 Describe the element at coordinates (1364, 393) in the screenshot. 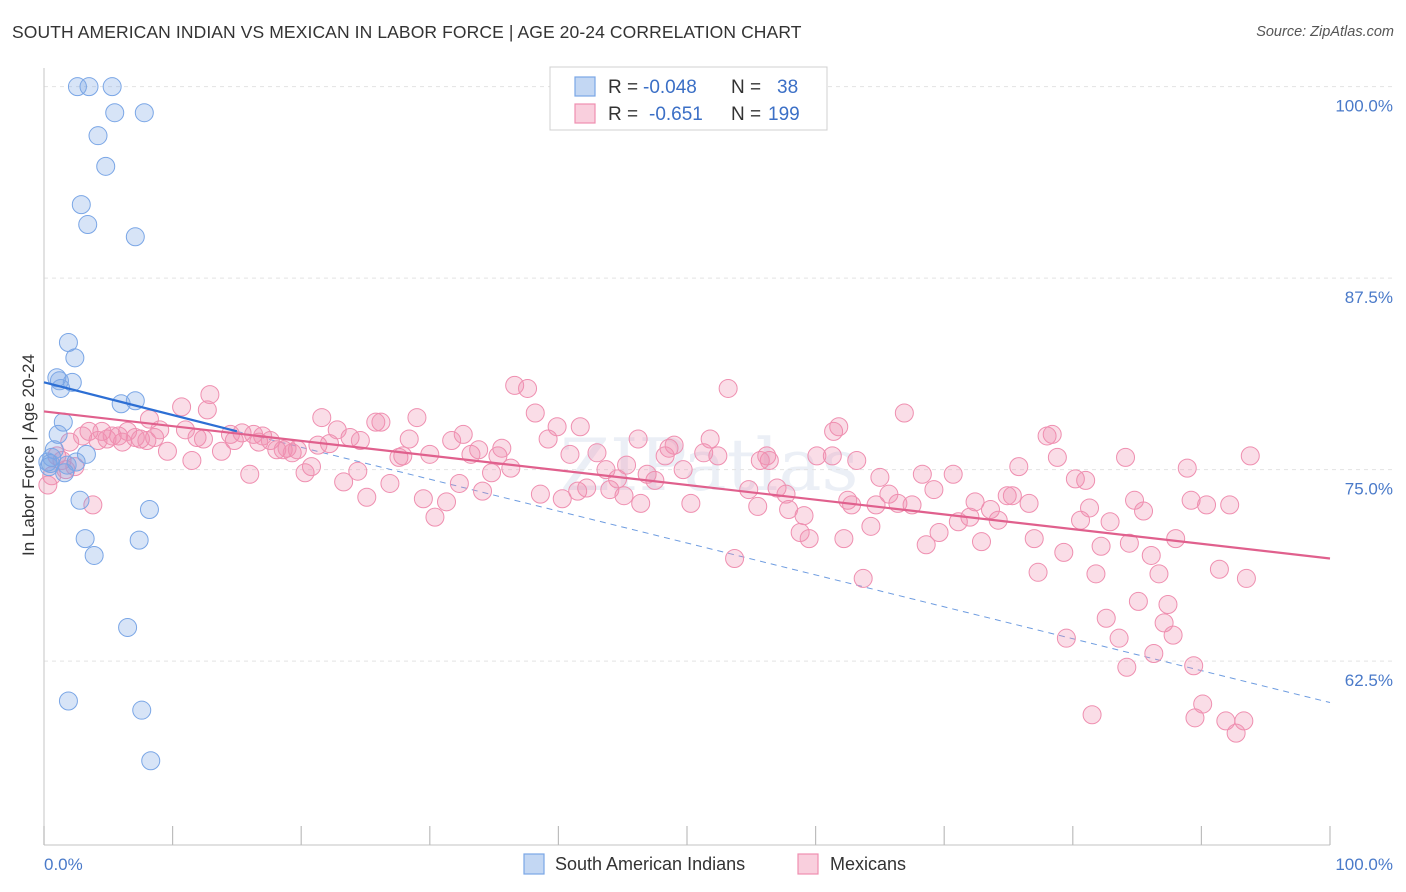

I see `y-tick-labels: 62.5% 75.0% 87.5% 100.0%` at that location.